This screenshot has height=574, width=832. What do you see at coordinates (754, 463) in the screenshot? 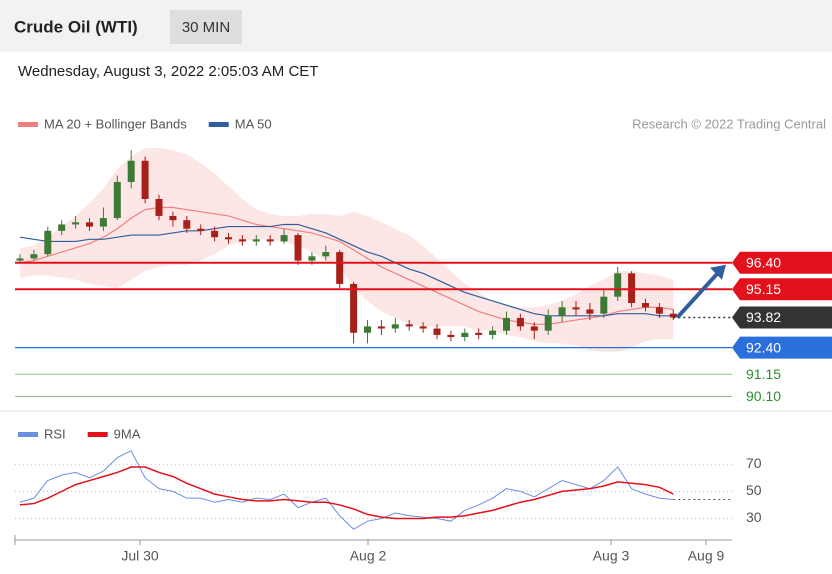
I see `y-tick-label: 70` at bounding box center [754, 463].